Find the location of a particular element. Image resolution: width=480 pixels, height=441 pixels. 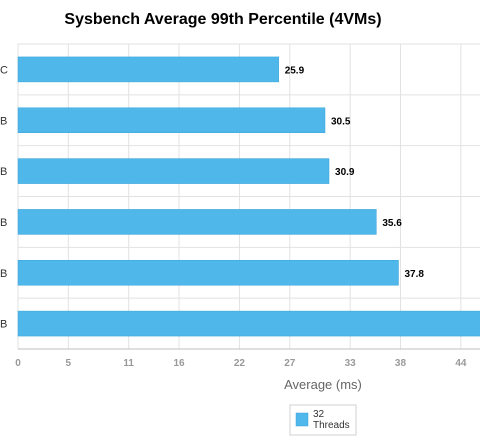

data-label: 30.9 is located at coordinates (345, 172).